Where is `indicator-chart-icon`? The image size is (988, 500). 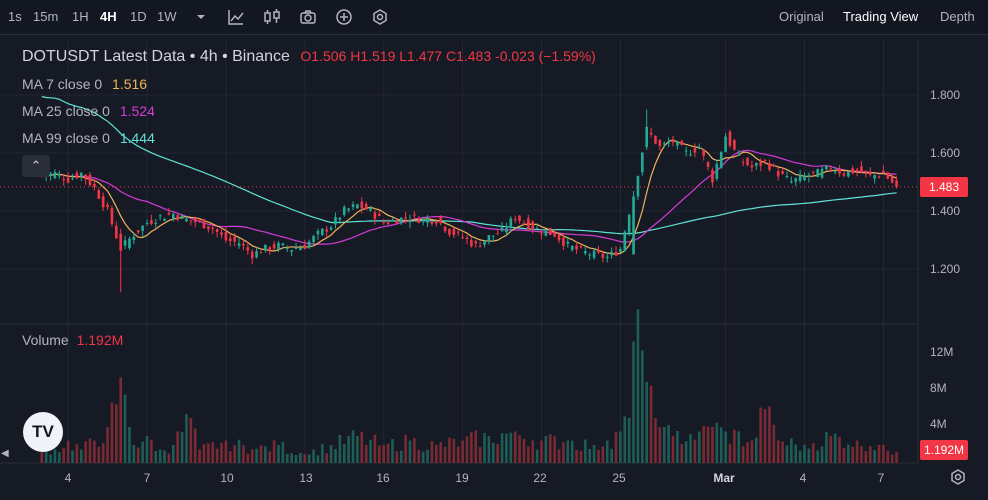
indicator-chart-icon is located at coordinates (236, 17).